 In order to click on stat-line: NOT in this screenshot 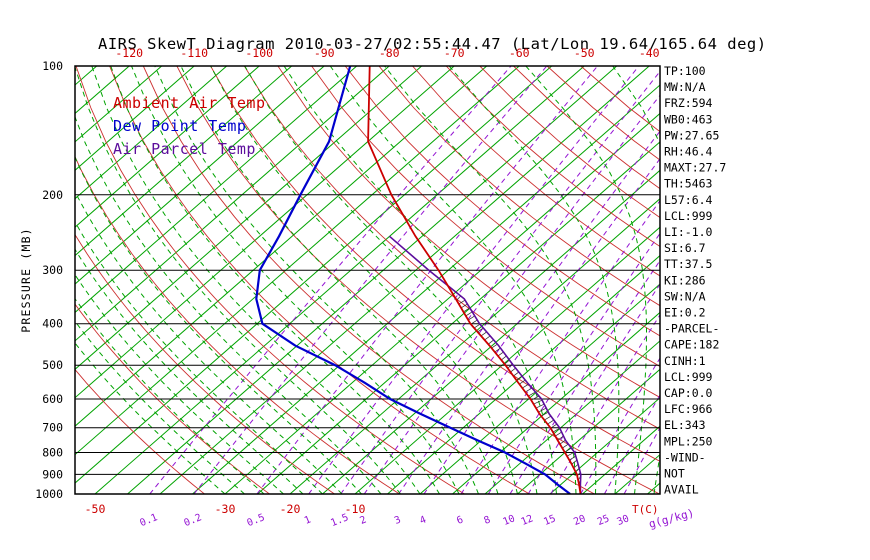, I will do `click(674, 474)`.